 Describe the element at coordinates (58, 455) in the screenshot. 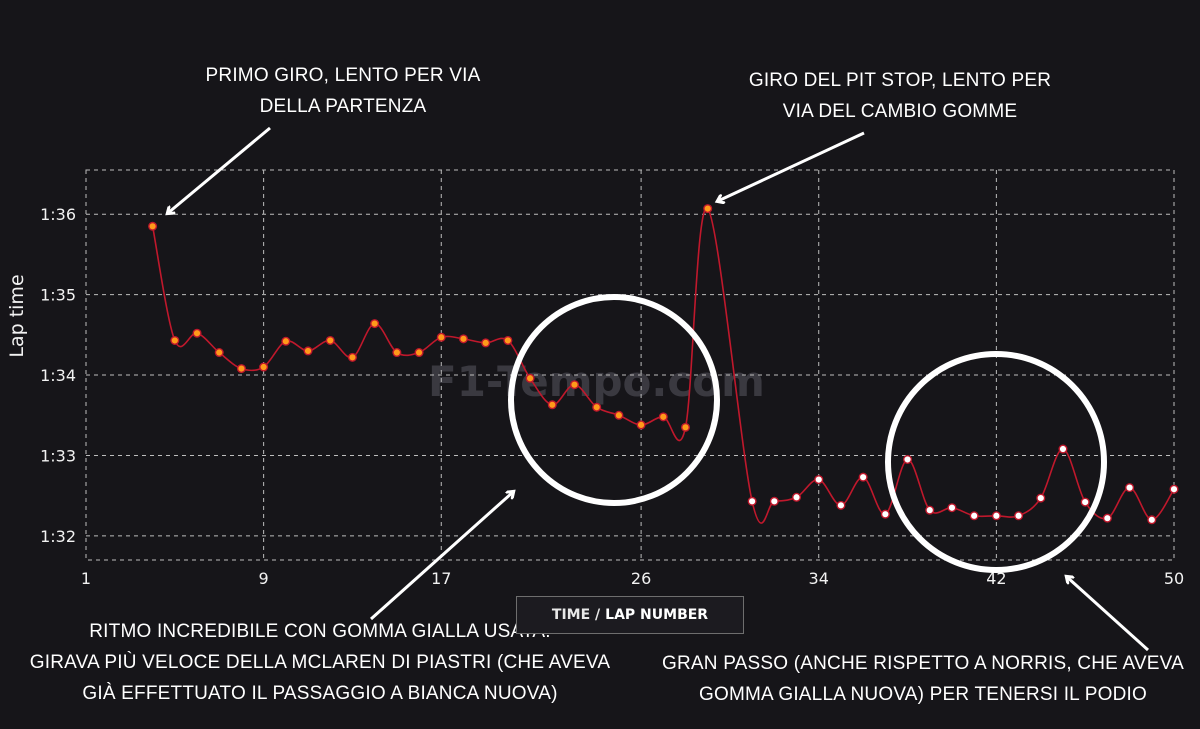

I see `y-tick-label: 1:33` at that location.